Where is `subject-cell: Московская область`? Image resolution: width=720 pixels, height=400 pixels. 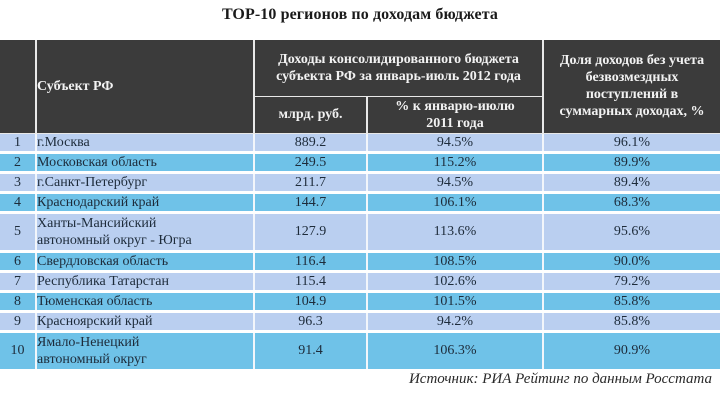
subject-cell: Московская область is located at coordinates (144, 161).